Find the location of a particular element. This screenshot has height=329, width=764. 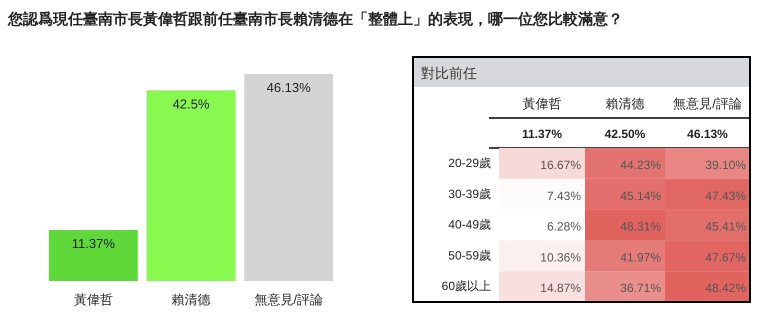

data-label: 6.28% is located at coordinates (564, 227).